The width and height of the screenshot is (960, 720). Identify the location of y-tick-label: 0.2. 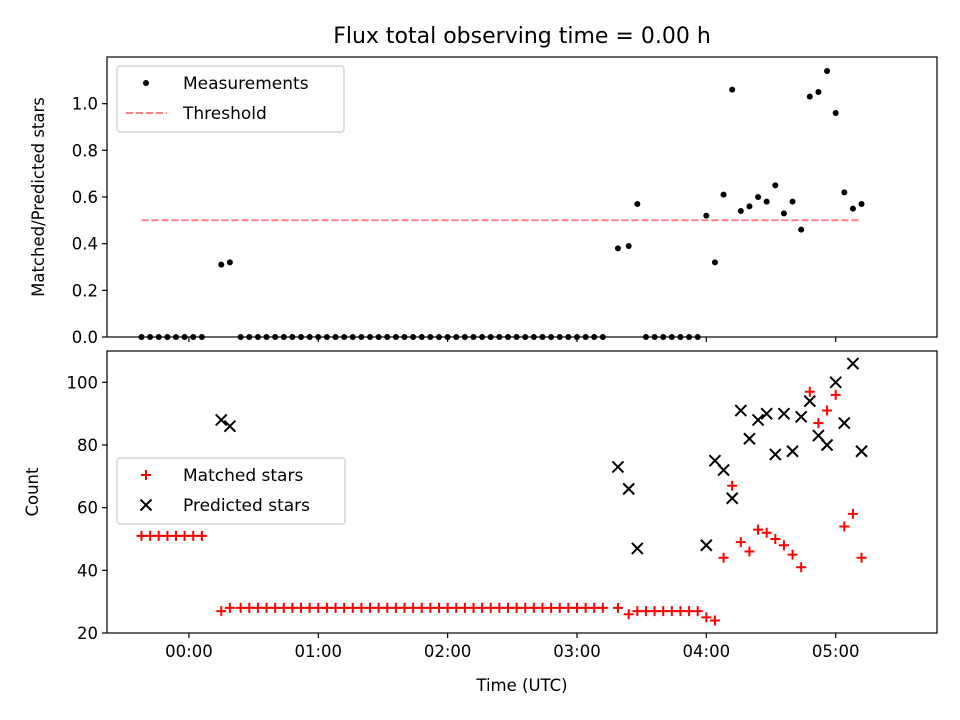
(85, 290).